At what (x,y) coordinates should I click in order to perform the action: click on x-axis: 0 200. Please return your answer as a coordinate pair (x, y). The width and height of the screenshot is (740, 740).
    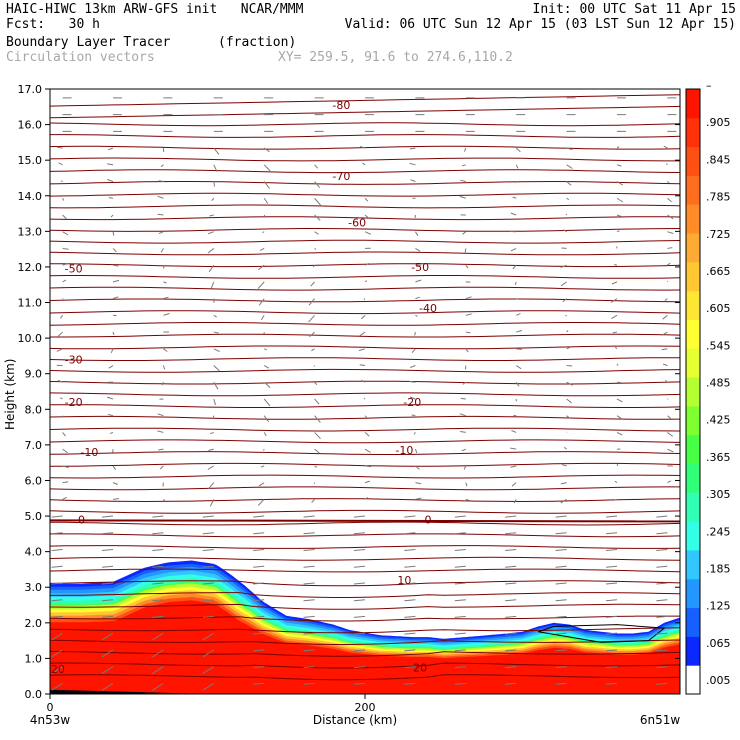
    Looking at the image, I should click on (211, 704).